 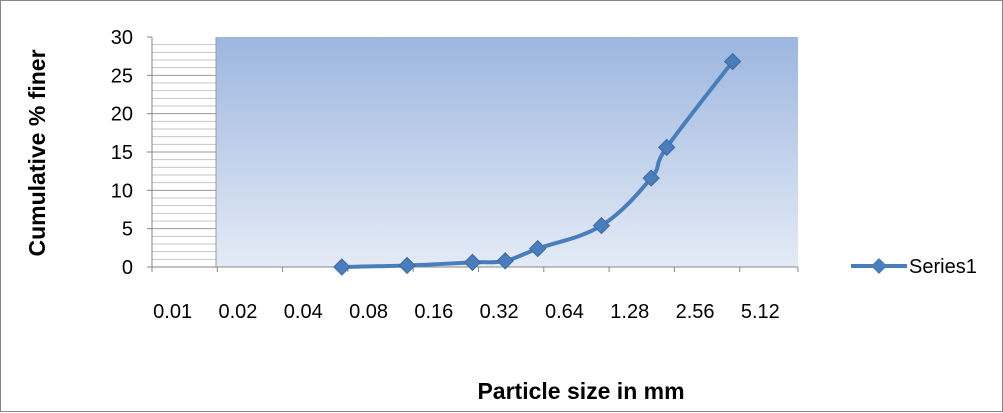 I want to click on legend-label: Series1, so click(x=943, y=267).